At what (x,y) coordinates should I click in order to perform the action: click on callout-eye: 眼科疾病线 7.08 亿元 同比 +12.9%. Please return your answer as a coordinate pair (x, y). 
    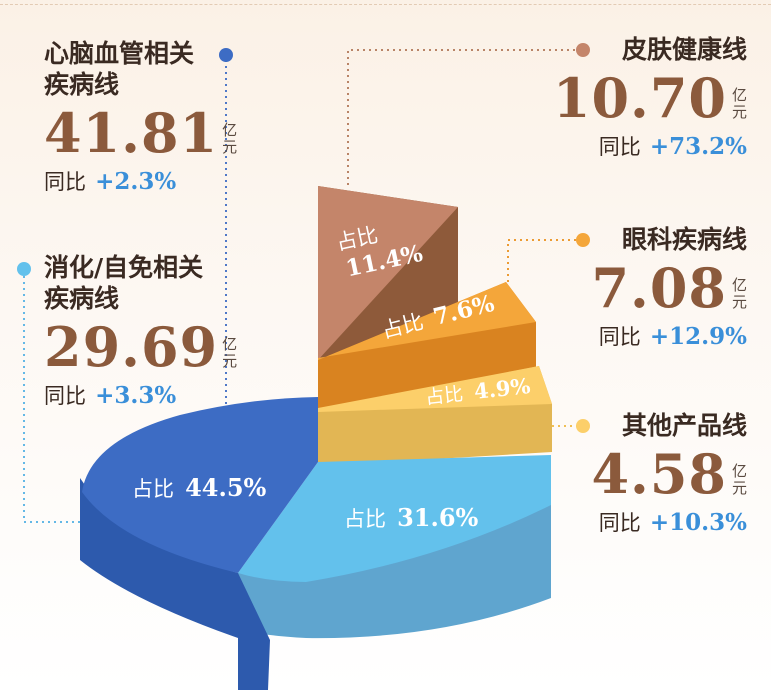
    Looking at the image, I should click on (669, 287).